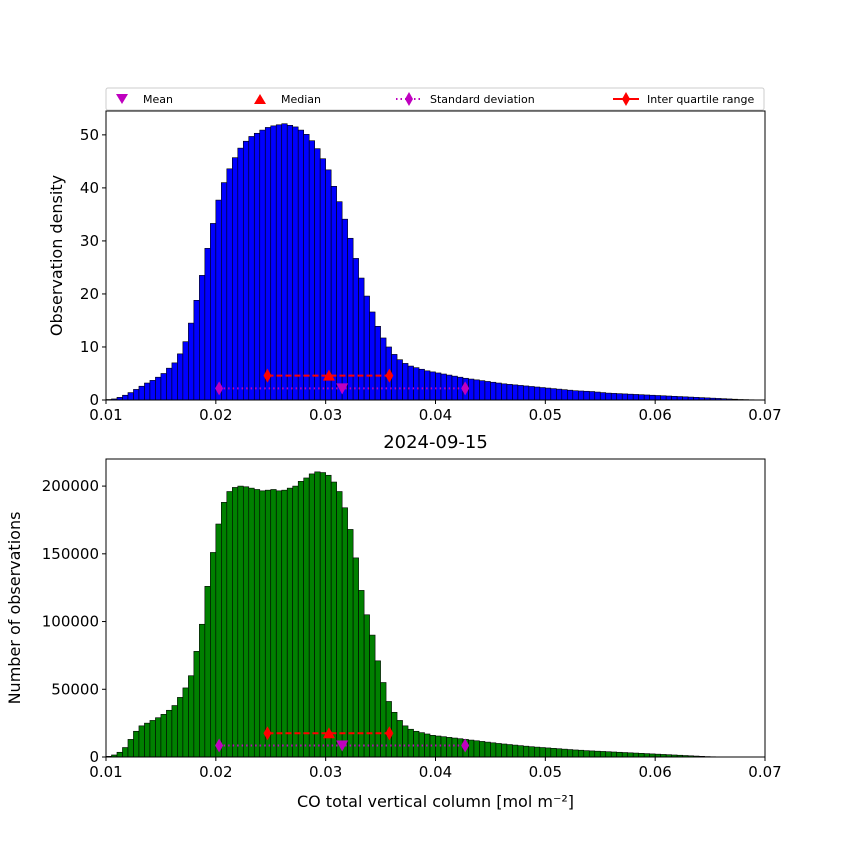  Describe the element at coordinates (89, 241) in the screenshot. I see `y-tick-label: 30` at that location.